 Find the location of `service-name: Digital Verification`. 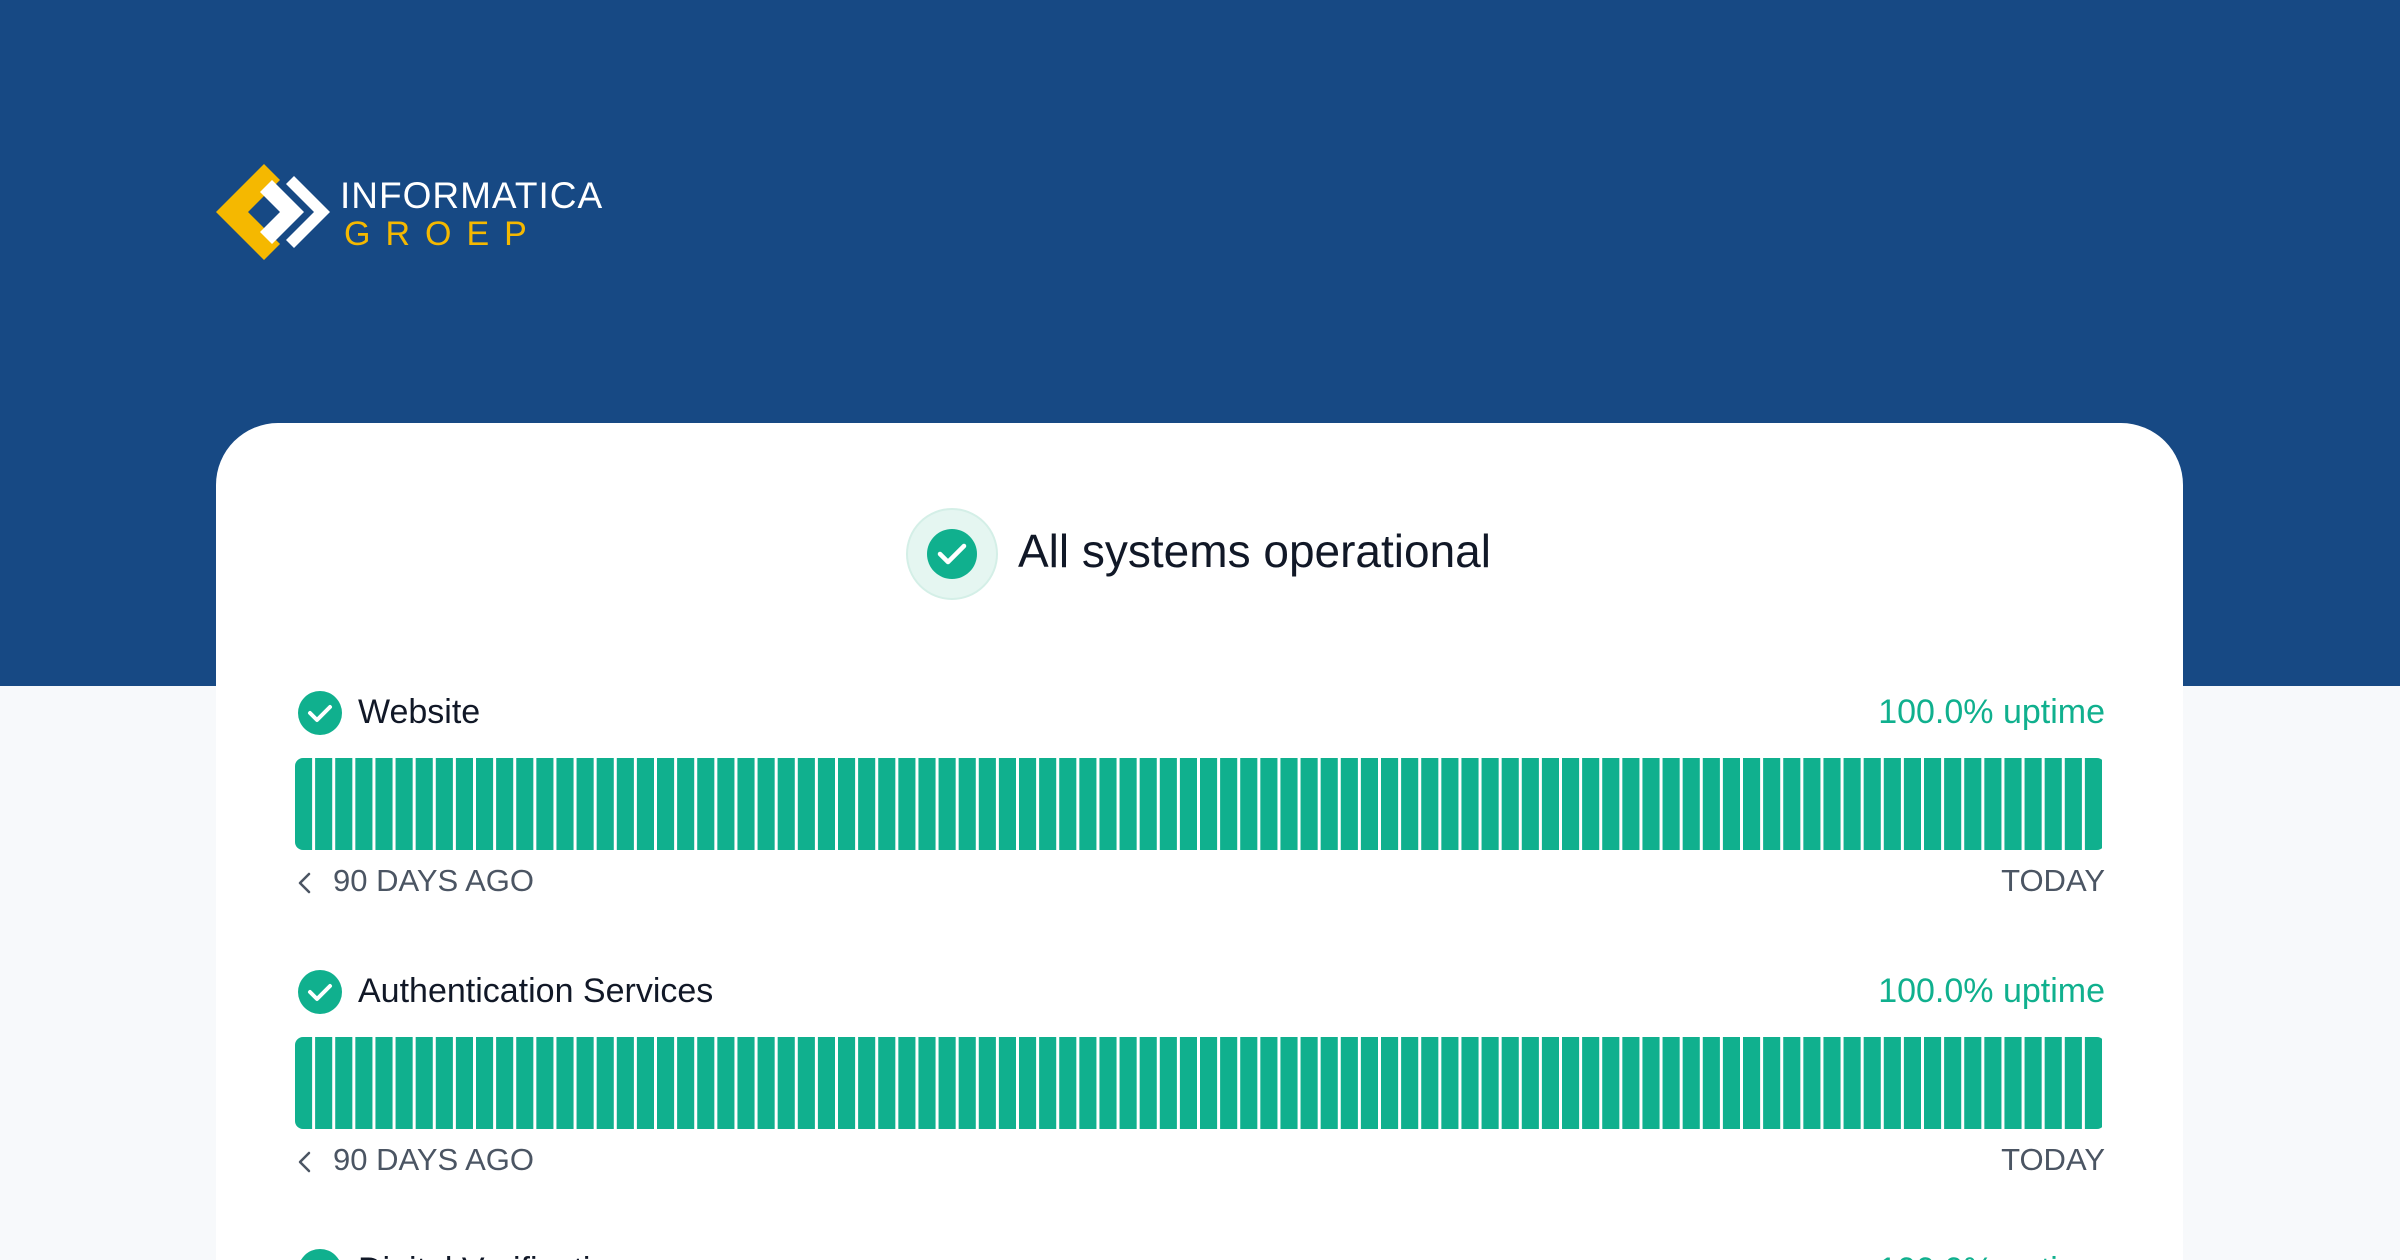

service-name: Digital Verification is located at coordinates (493, 1255).